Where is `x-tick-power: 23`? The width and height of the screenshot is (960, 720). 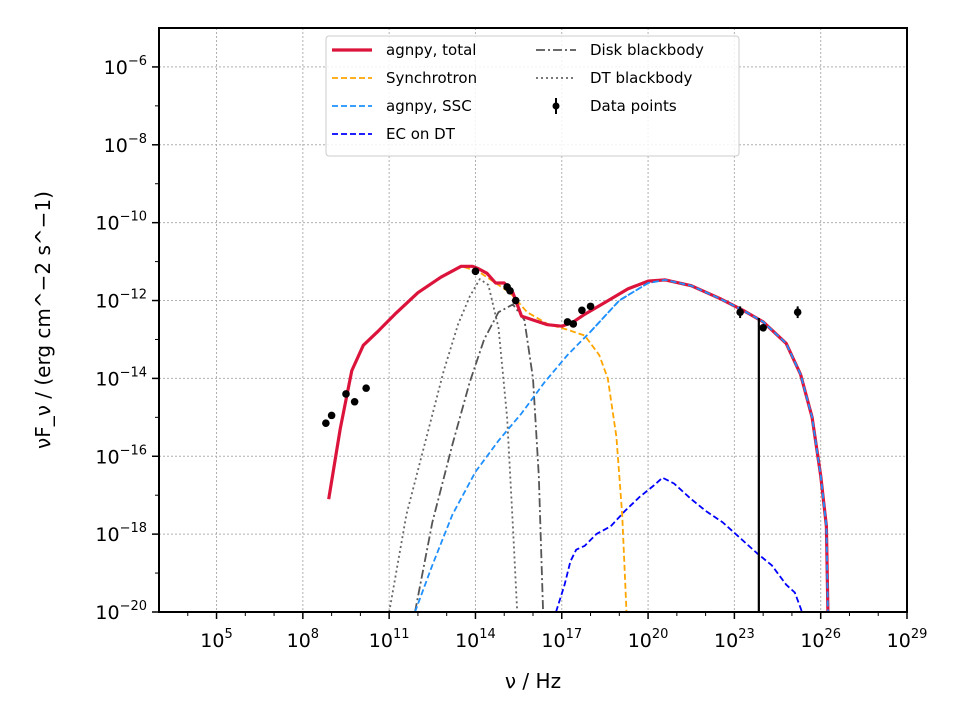
x-tick-power: 23 is located at coordinates (746, 634).